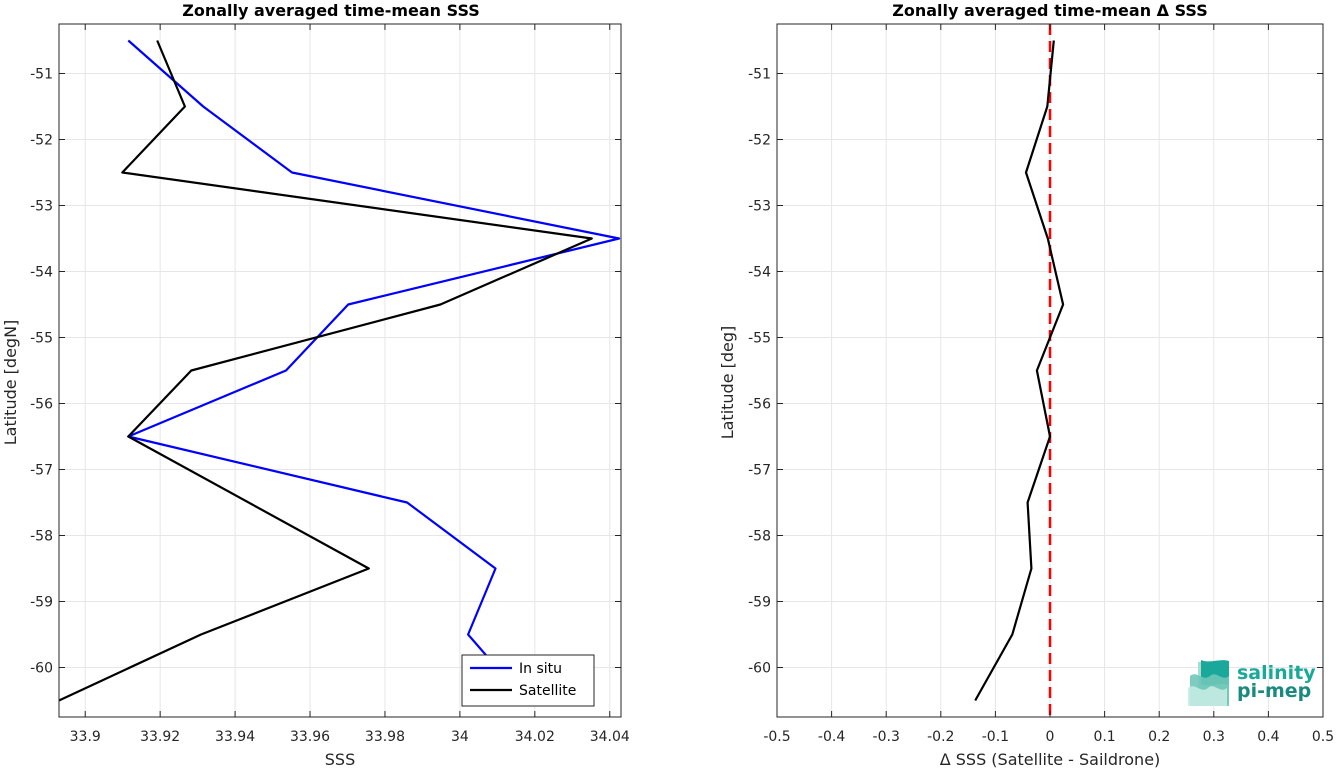 The height and width of the screenshot is (769, 1336). What do you see at coordinates (1274, 691) in the screenshot?
I see `logo-text-pi-mep: pi-mep` at bounding box center [1274, 691].